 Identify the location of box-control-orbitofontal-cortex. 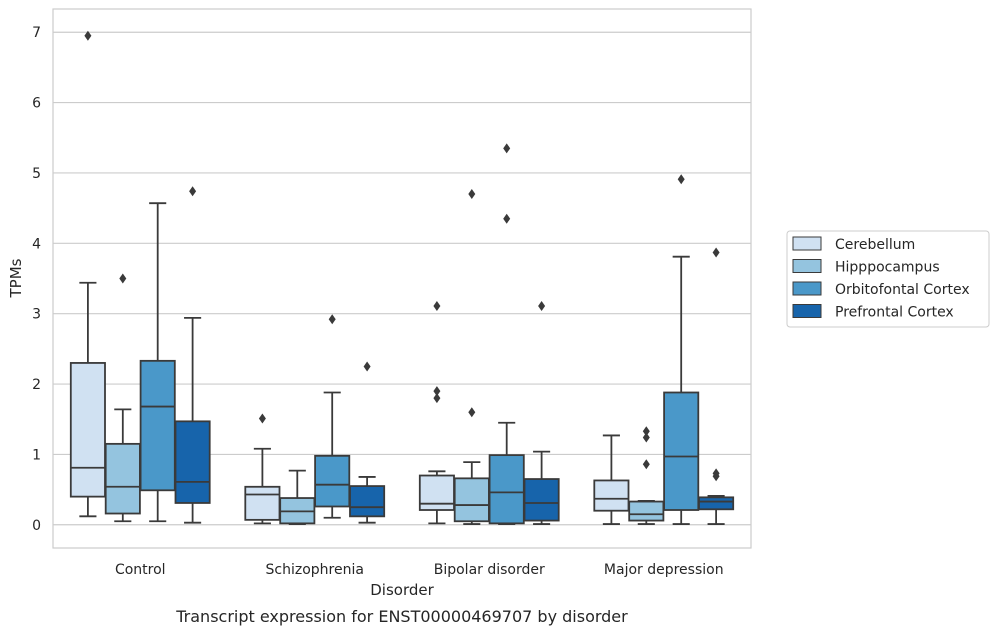
(157, 362).